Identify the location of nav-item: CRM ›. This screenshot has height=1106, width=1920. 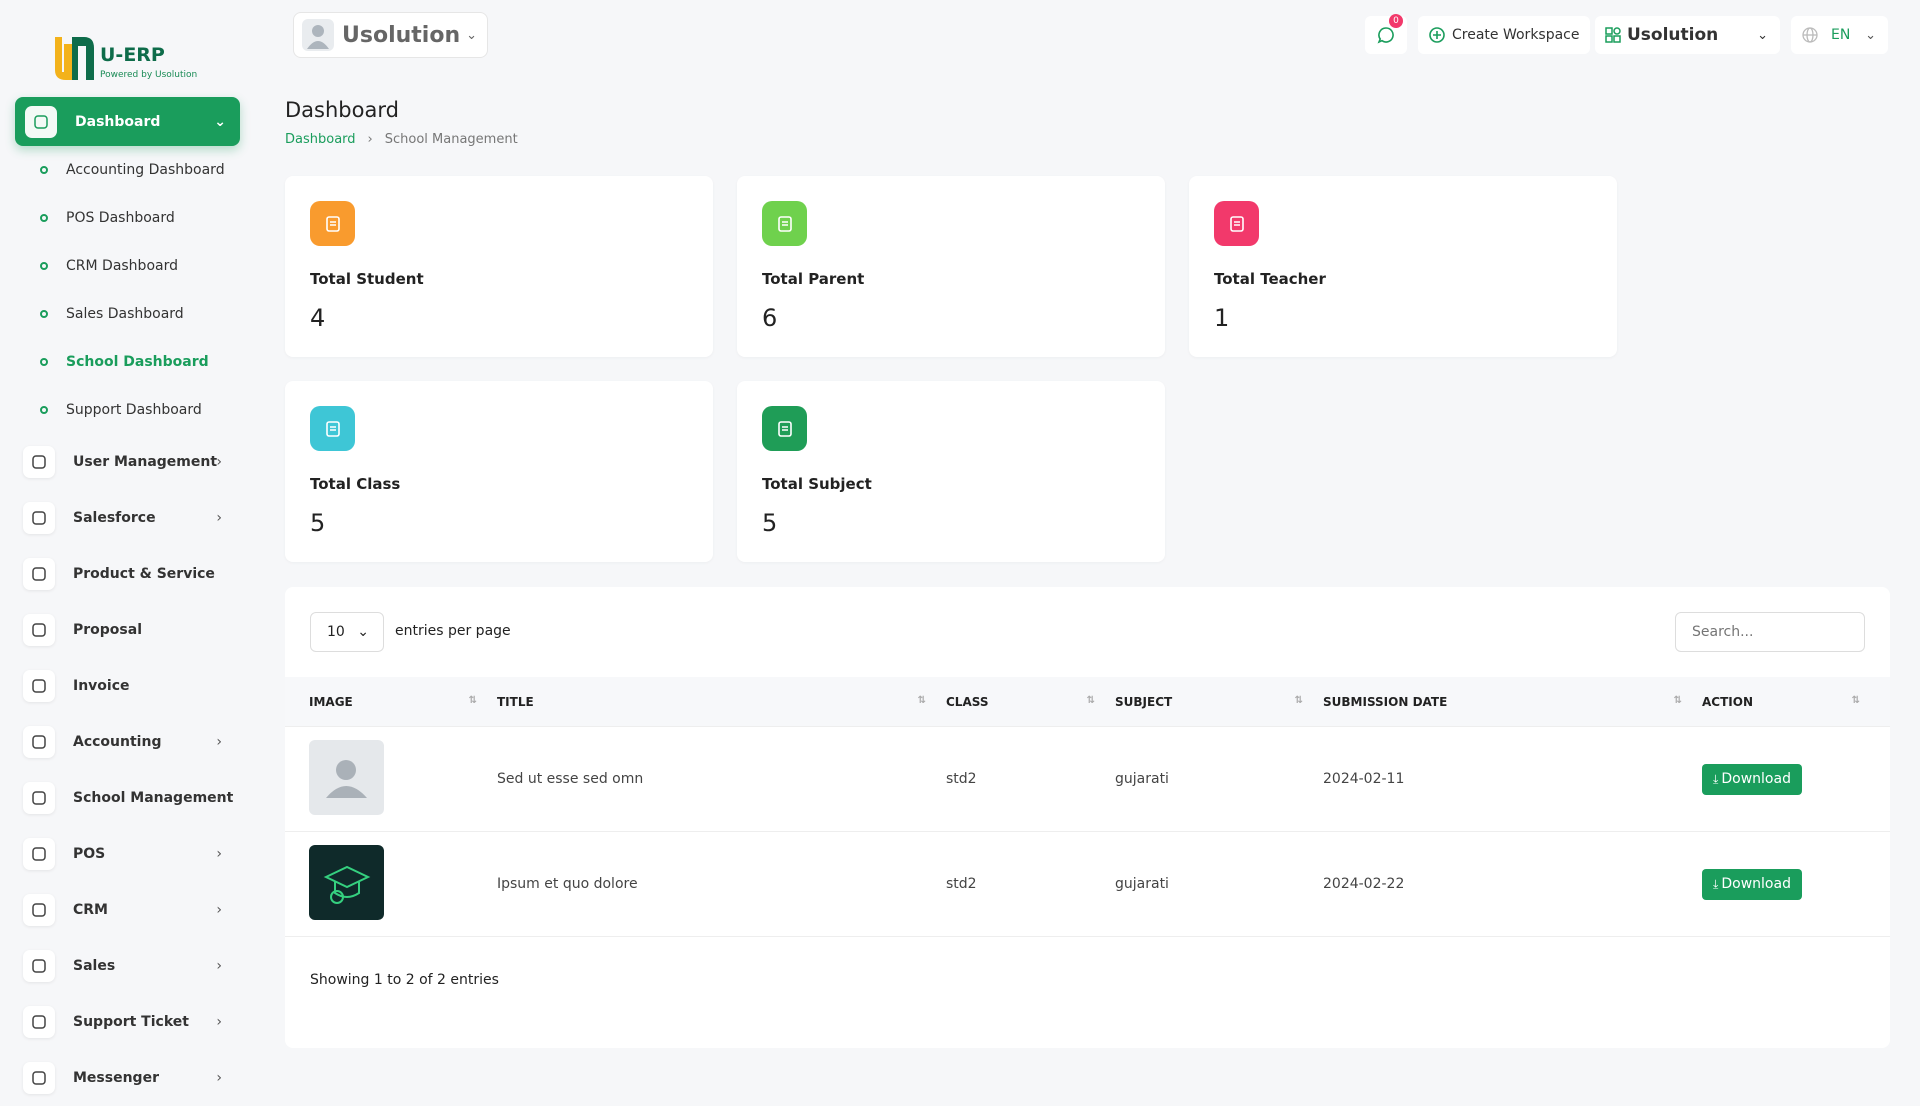
(127, 910).